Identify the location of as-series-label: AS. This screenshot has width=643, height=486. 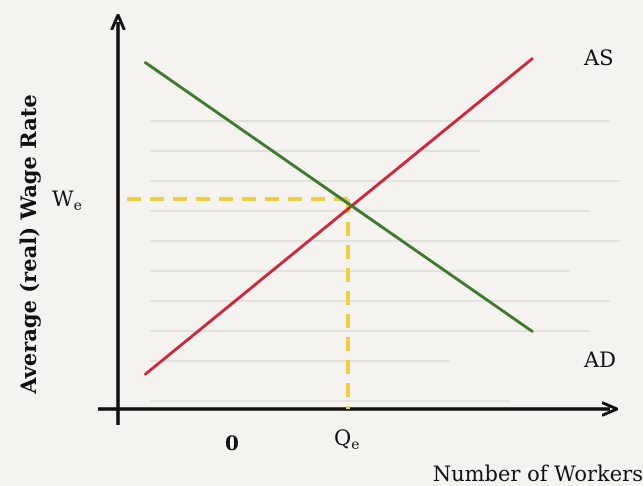
(598, 58).